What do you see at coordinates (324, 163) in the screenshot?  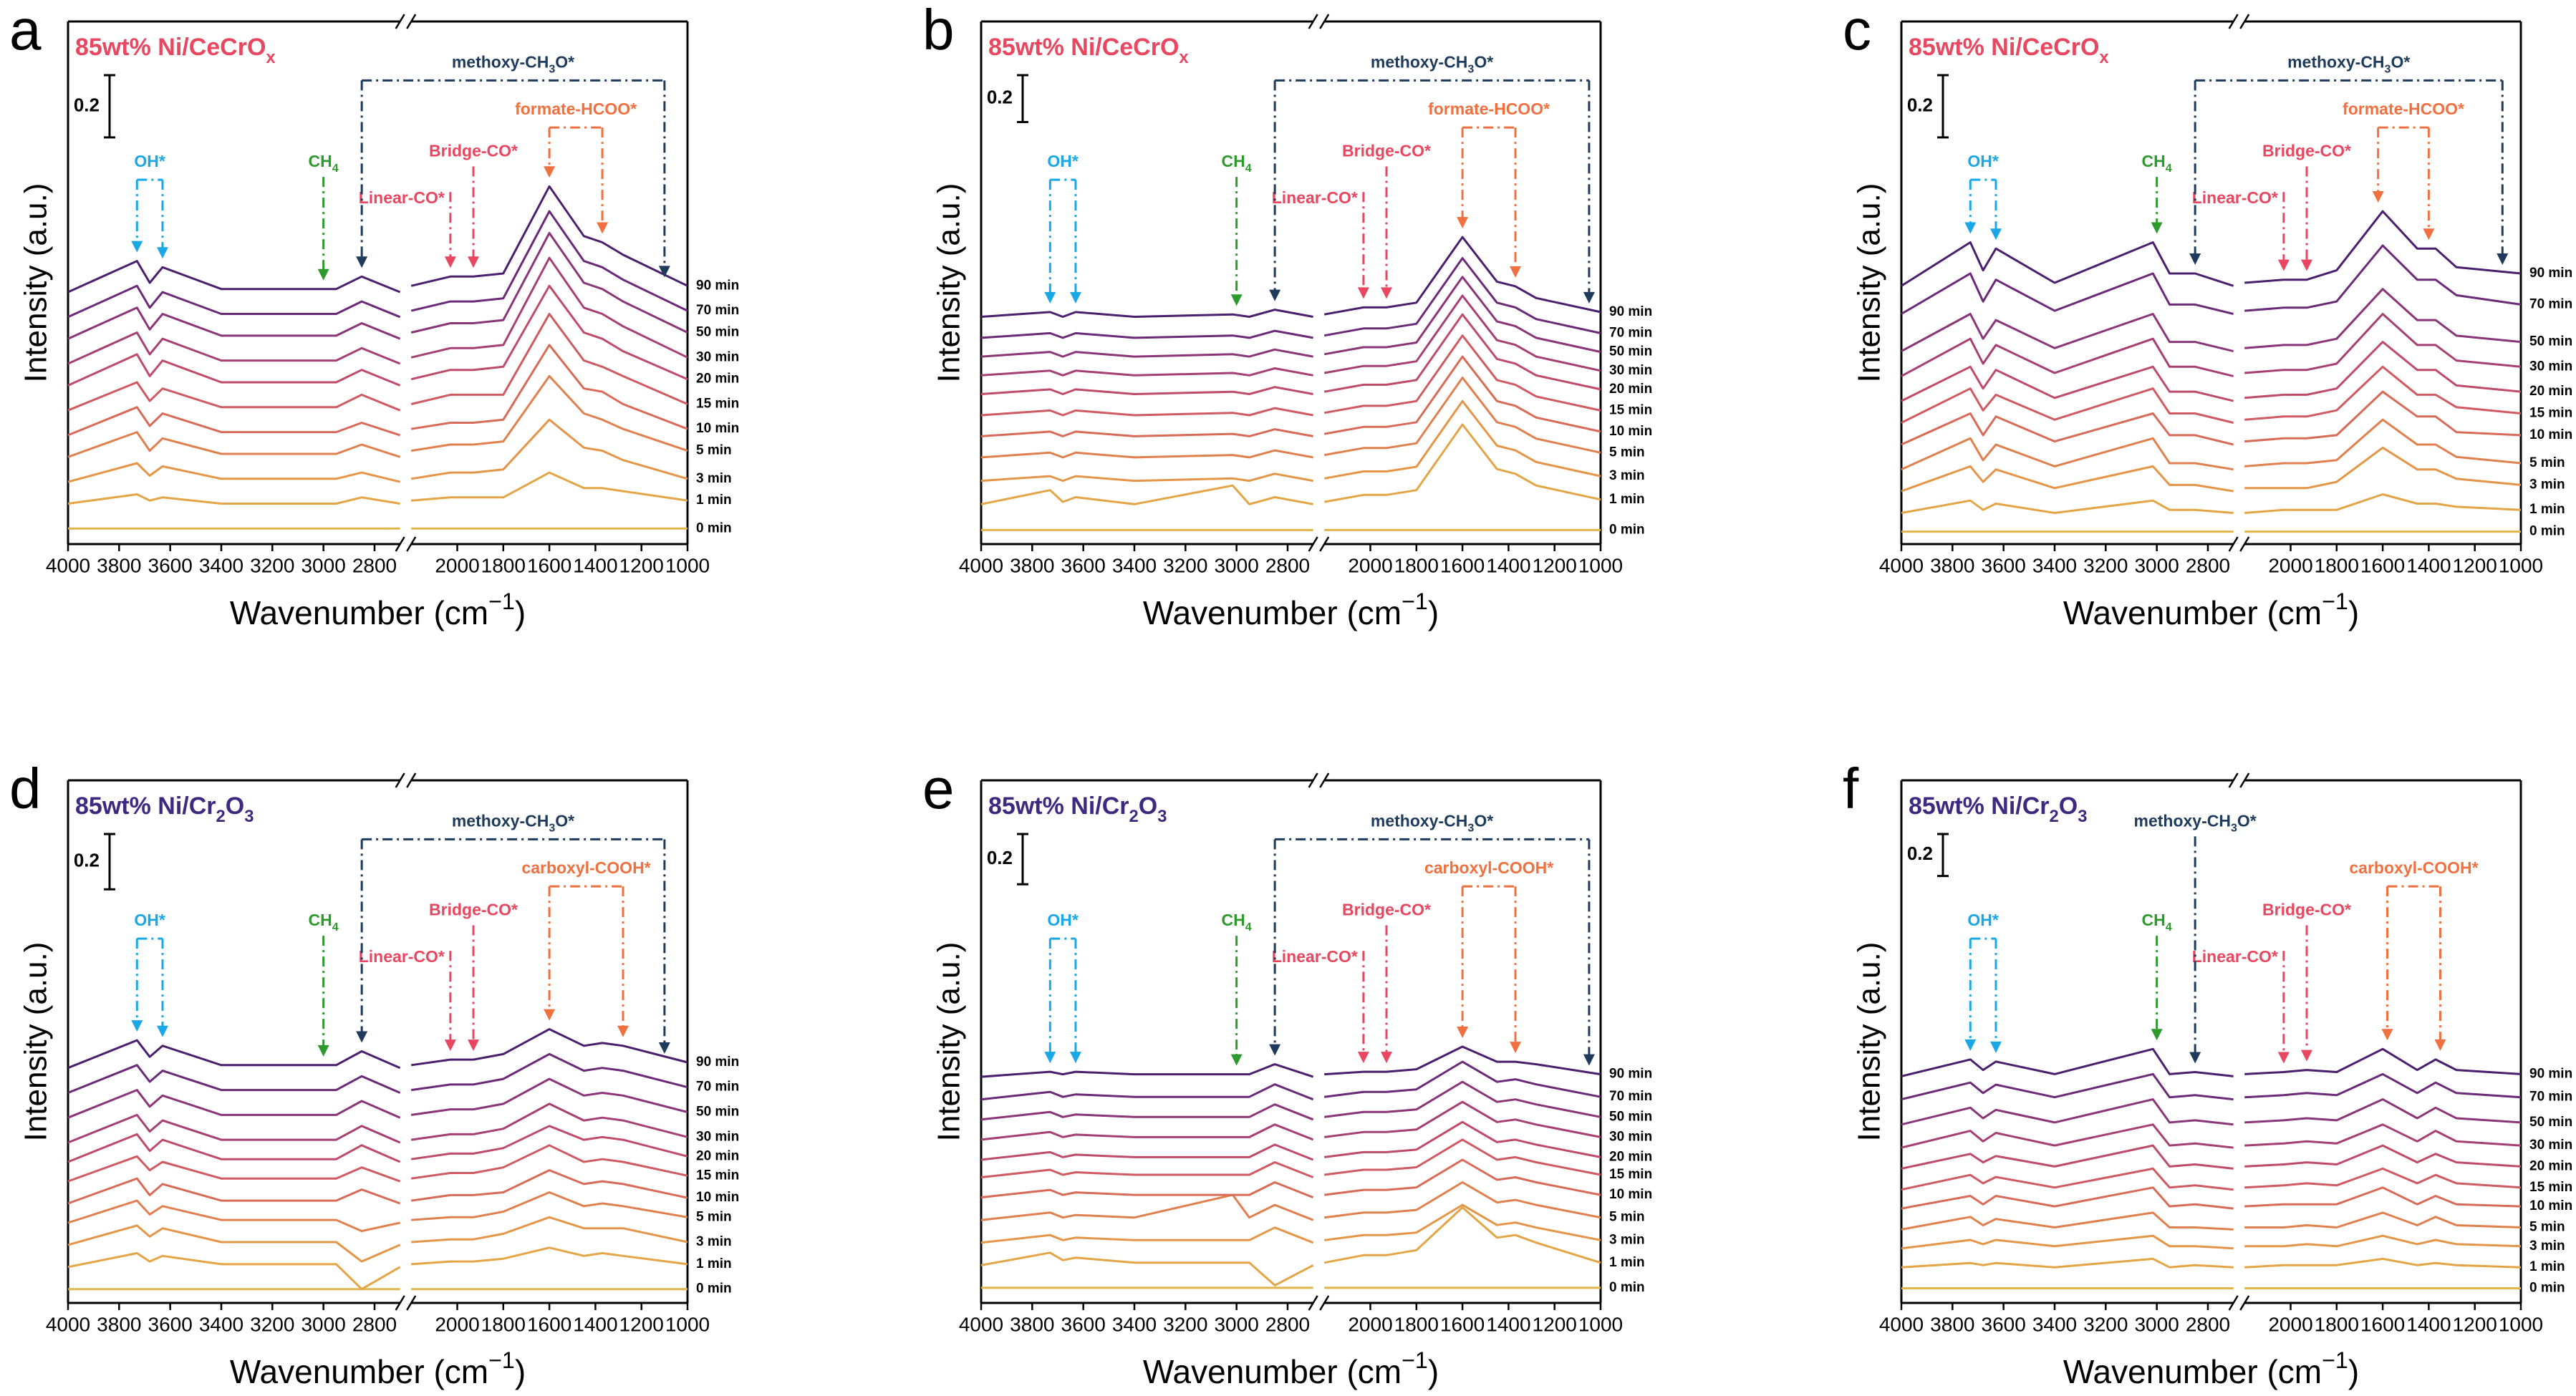 I see `annotation-label: CH4` at bounding box center [324, 163].